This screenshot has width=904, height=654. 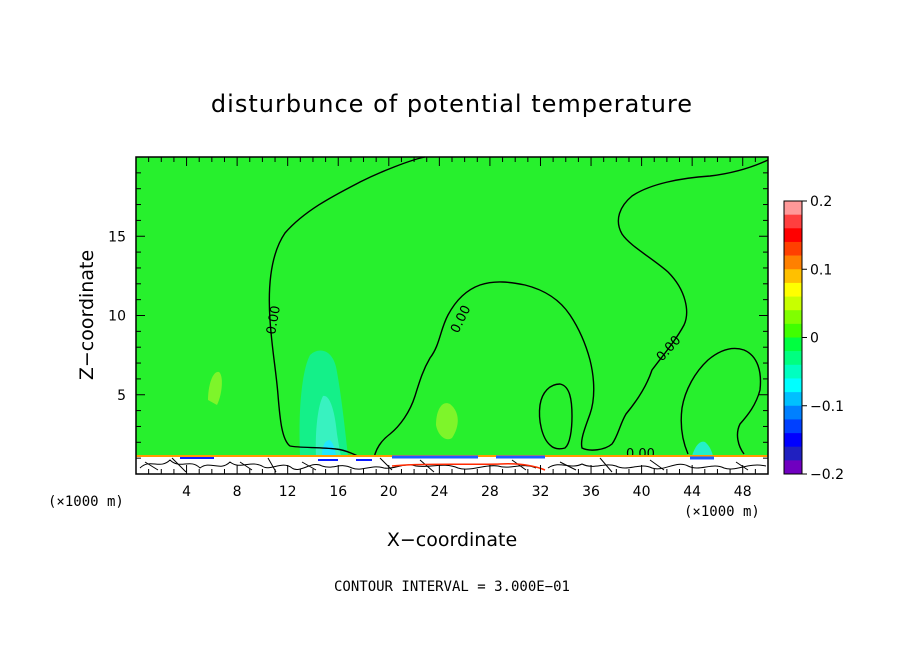 What do you see at coordinates (452, 540) in the screenshot?
I see `x-axis-label: X−coordinate` at bounding box center [452, 540].